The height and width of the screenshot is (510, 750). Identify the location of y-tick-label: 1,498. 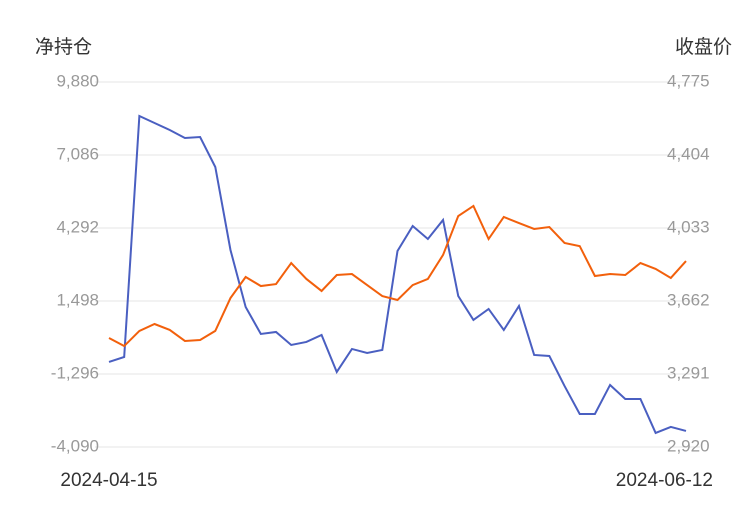
(77, 299).